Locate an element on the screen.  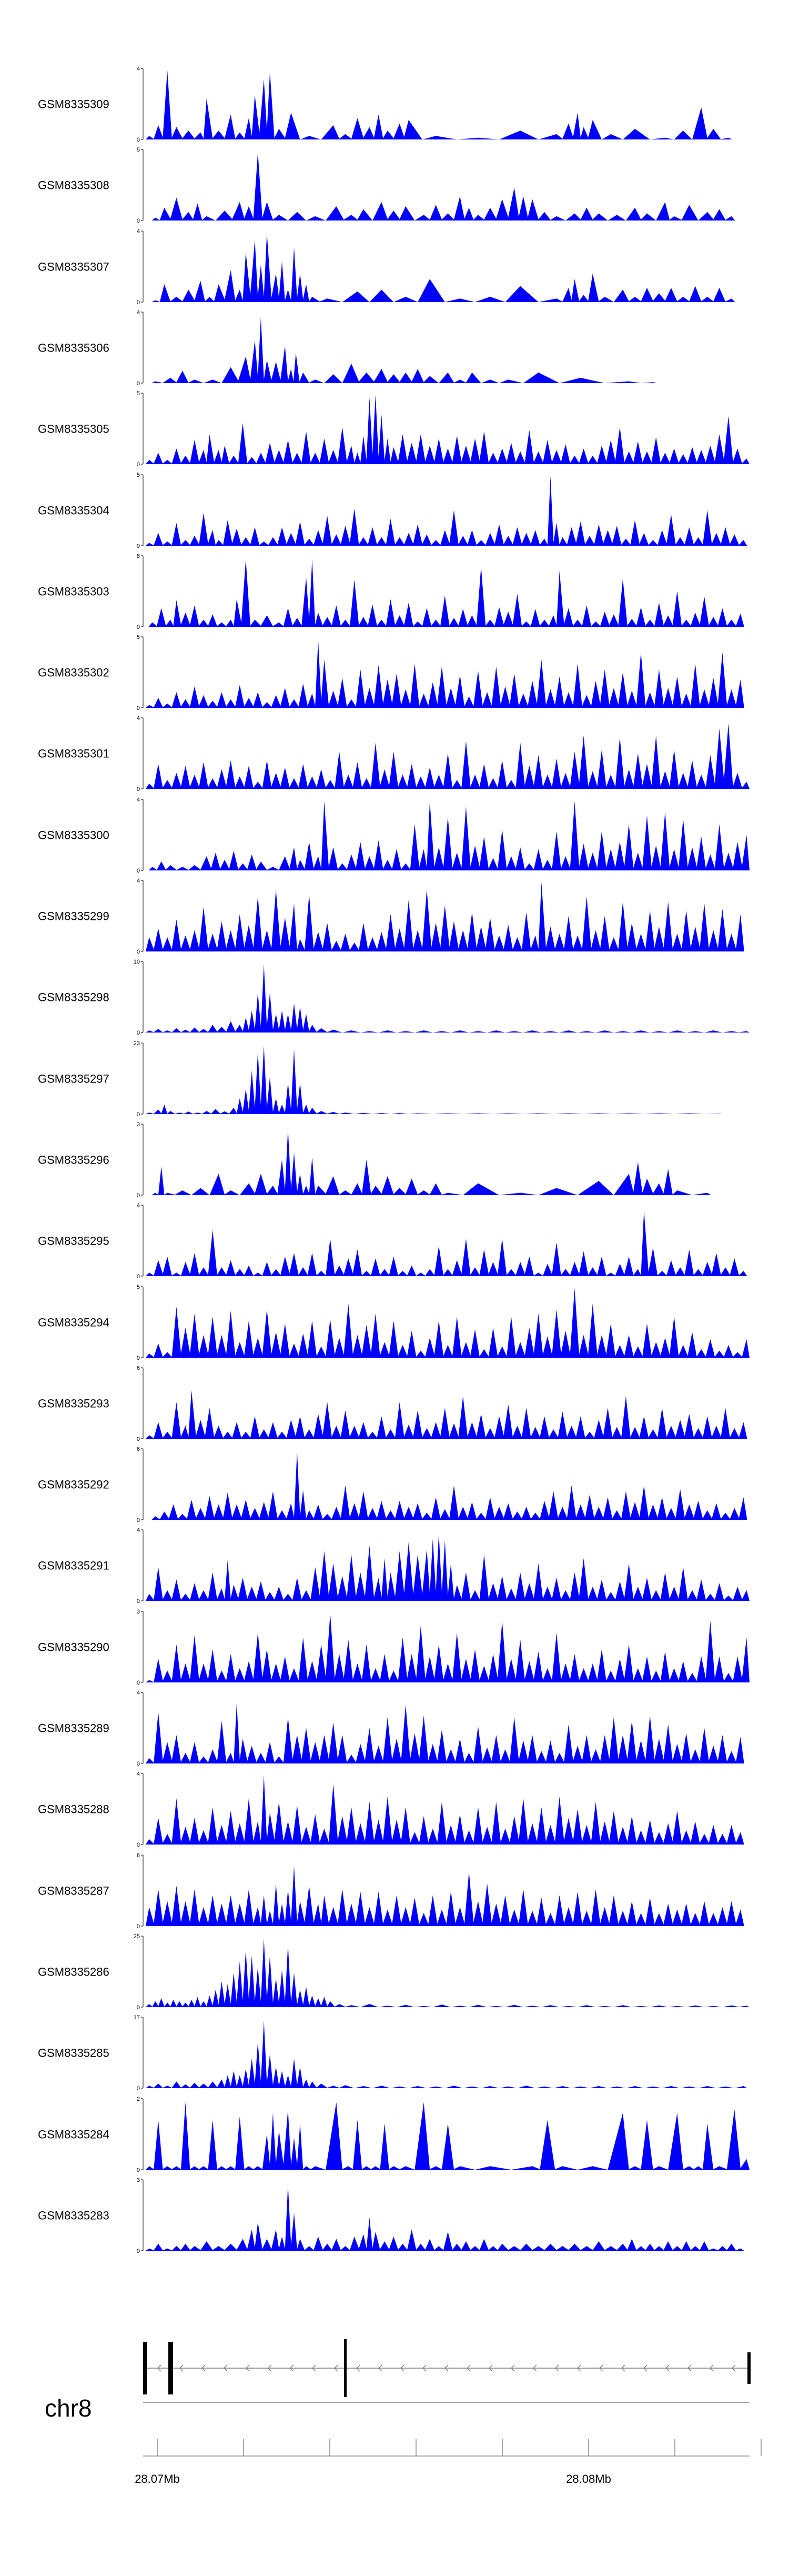
track-name: GSM8335296 is located at coordinates (73, 1160).